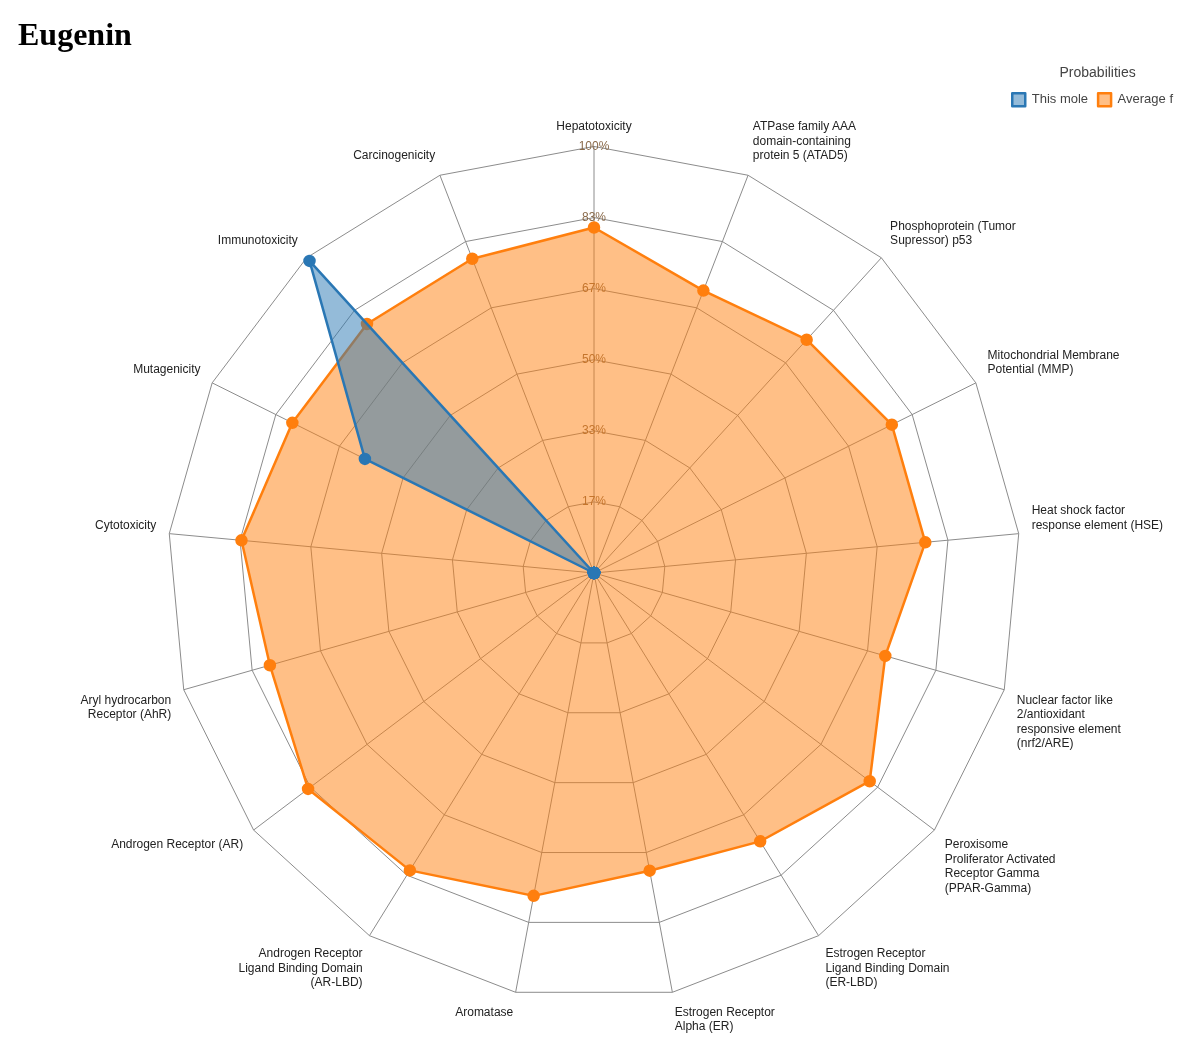 The image size is (1204, 1061). What do you see at coordinates (594, 125) in the screenshot?
I see `spoke-label: Hepatotoxicity` at bounding box center [594, 125].